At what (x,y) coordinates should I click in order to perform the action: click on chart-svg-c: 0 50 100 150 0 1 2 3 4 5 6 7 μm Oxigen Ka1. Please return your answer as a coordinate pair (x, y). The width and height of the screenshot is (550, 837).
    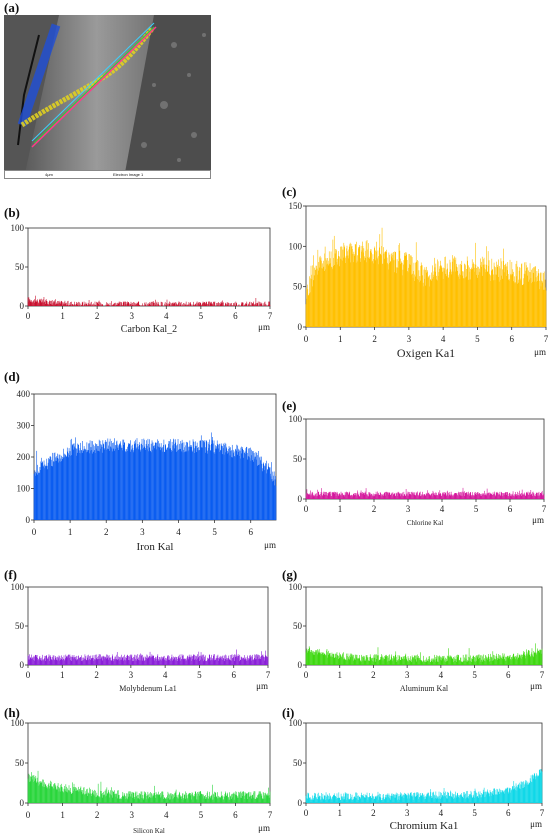
    Looking at the image, I should click on (419, 280).